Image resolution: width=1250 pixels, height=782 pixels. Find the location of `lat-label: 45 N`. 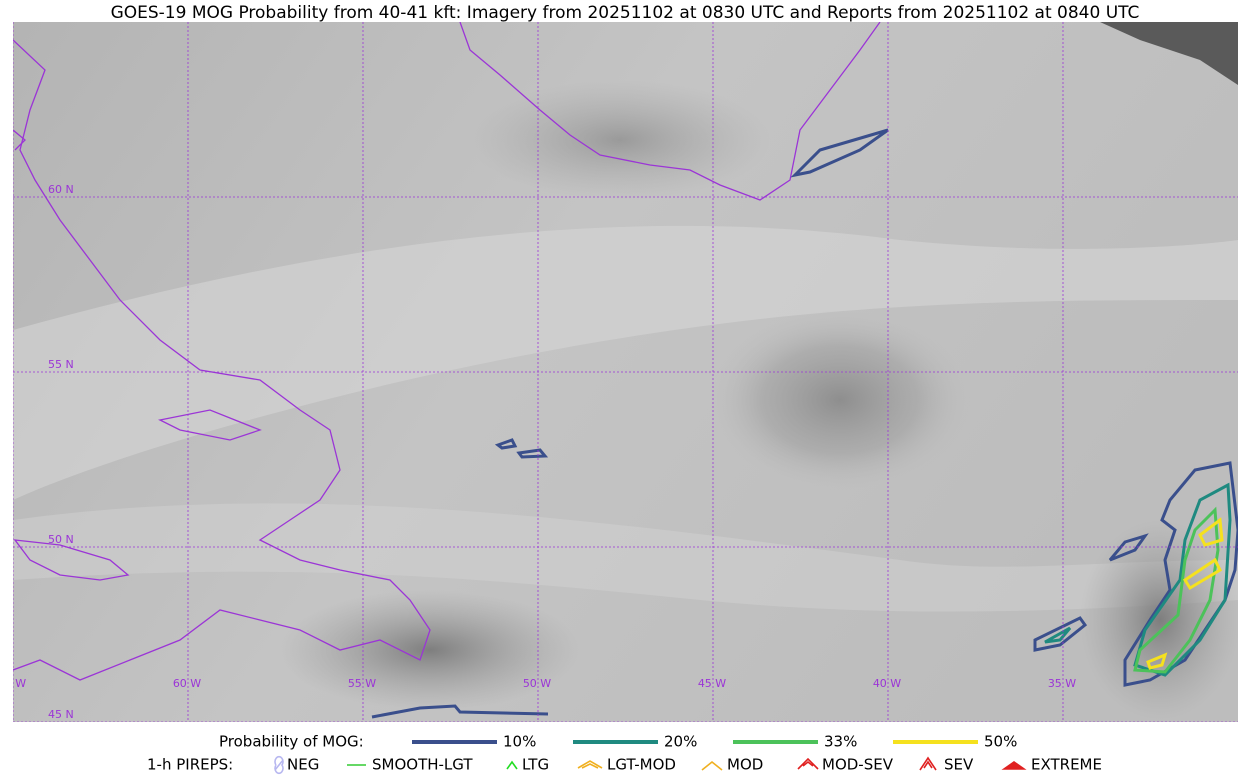

lat-label: 45 N is located at coordinates (61, 714).